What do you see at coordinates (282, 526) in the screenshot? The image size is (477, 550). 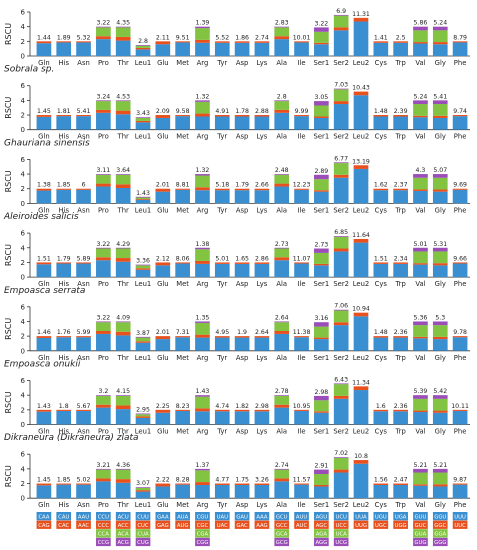 I see `codon-label: GCC` at bounding box center [282, 526].